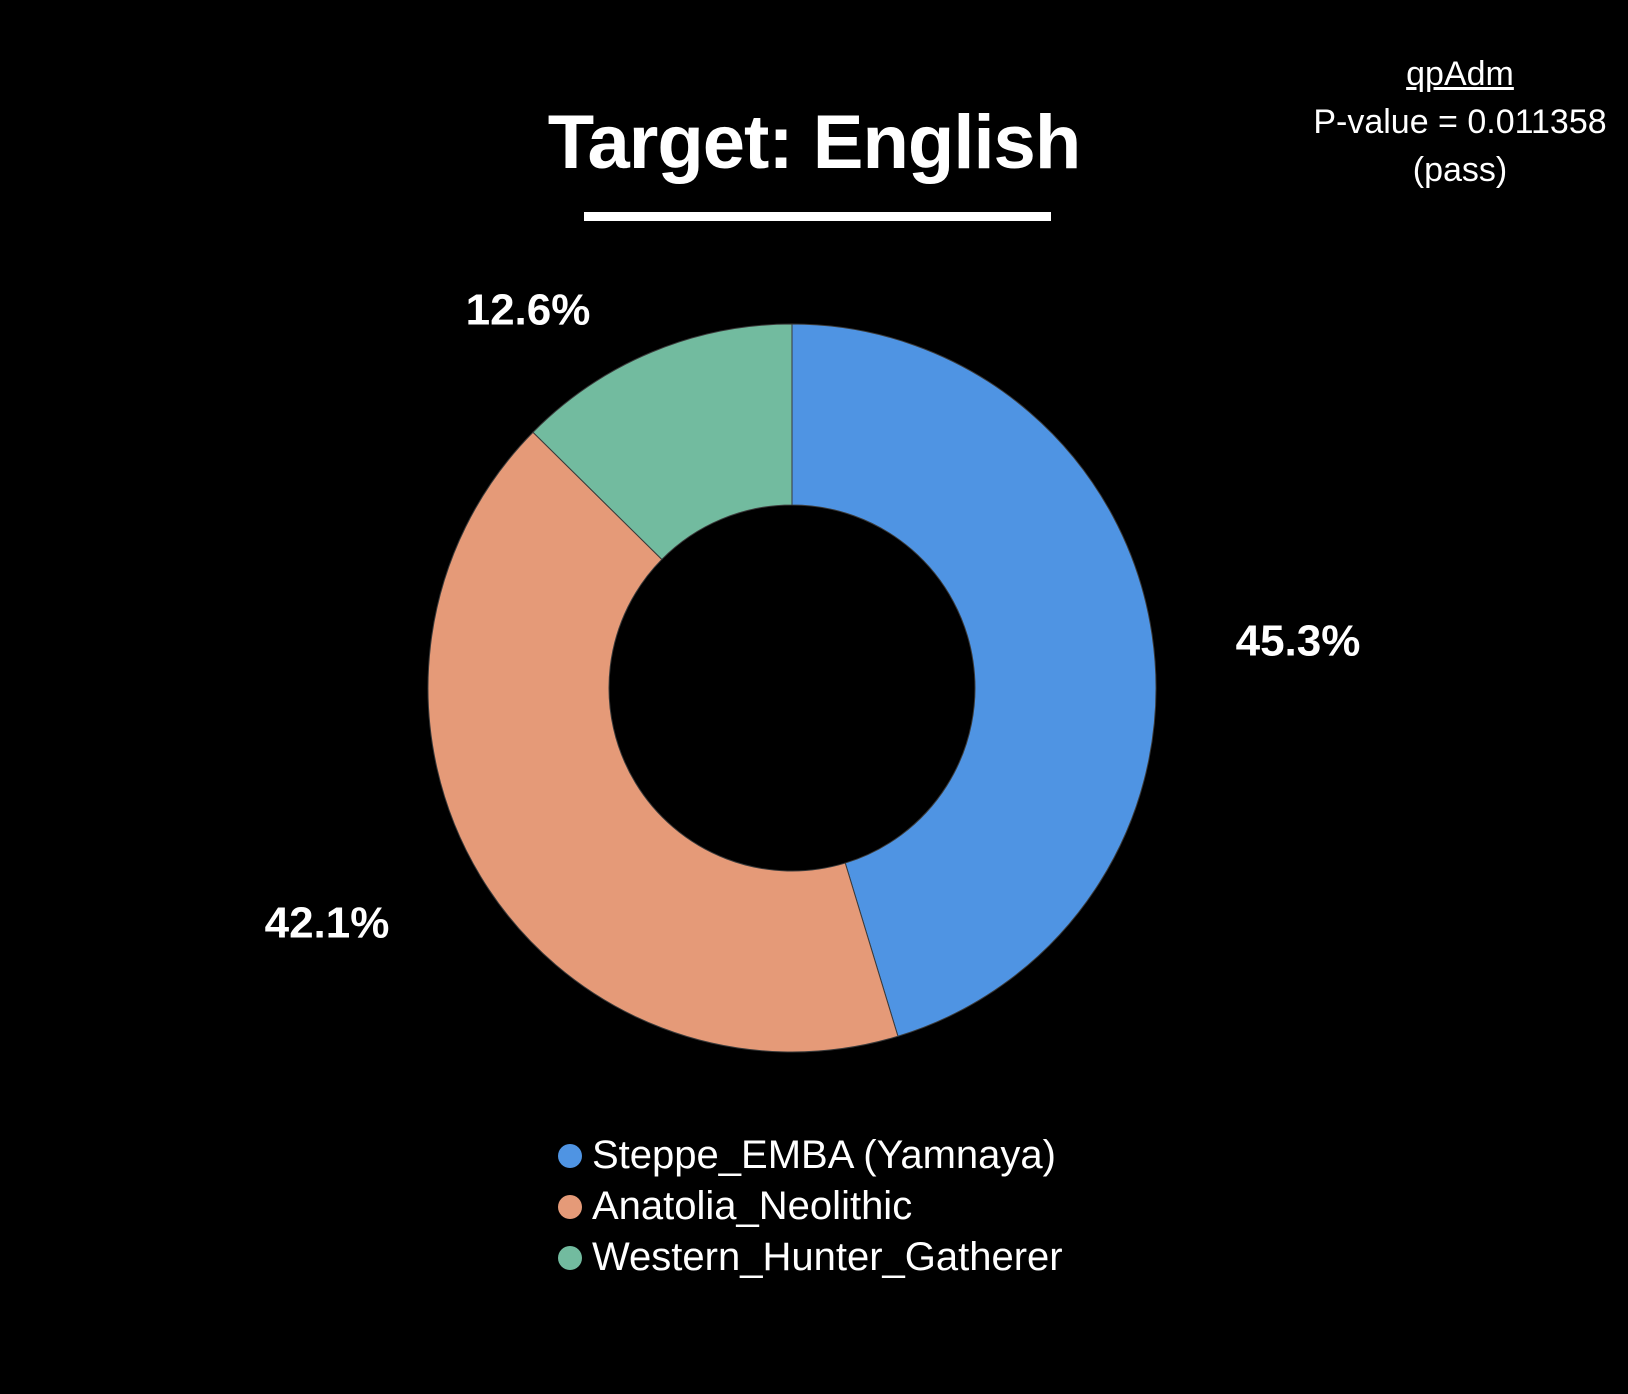  I want to click on title-underline, so click(817, 216).